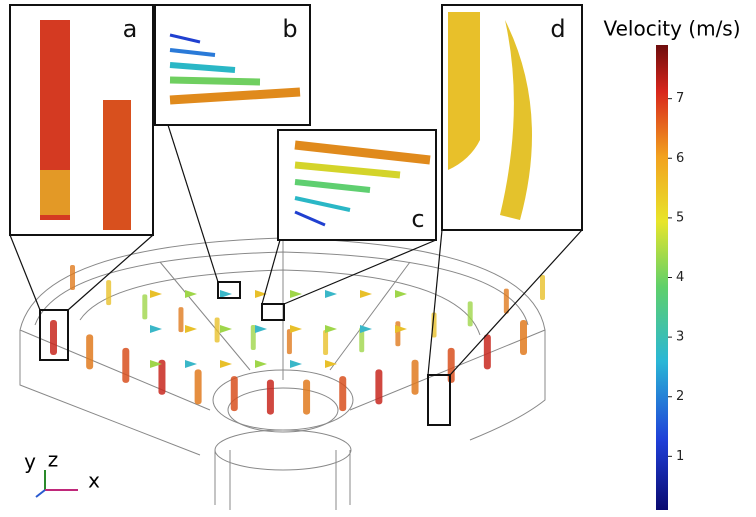 The width and height of the screenshot is (756, 517). I want to click on inset-a: a, so click(81, 120).